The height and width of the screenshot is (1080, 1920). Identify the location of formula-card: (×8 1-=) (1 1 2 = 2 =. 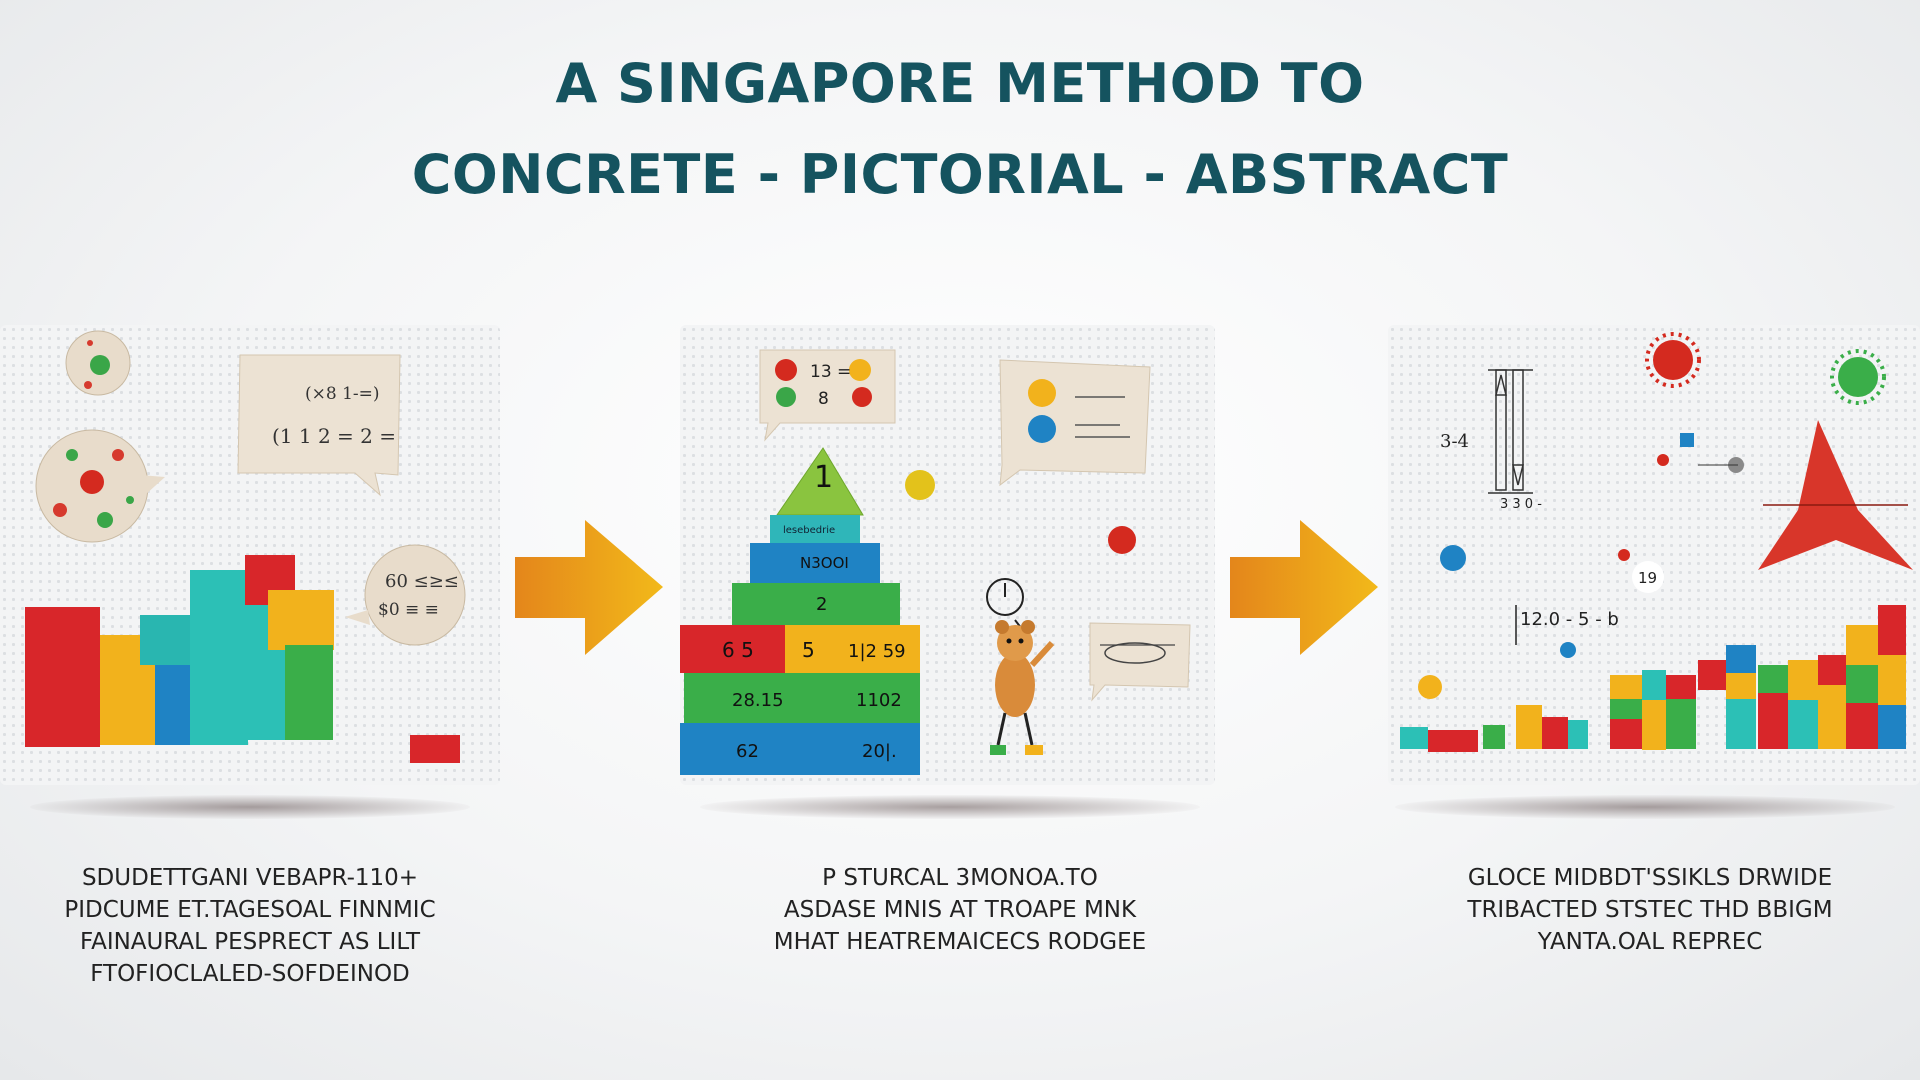
(319, 425).